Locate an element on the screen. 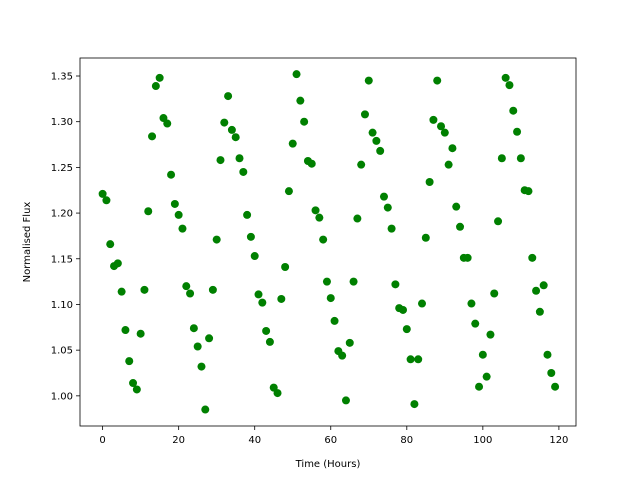 The width and height of the screenshot is (640, 480). y-tick-label: 1.20 is located at coordinates (62, 214).